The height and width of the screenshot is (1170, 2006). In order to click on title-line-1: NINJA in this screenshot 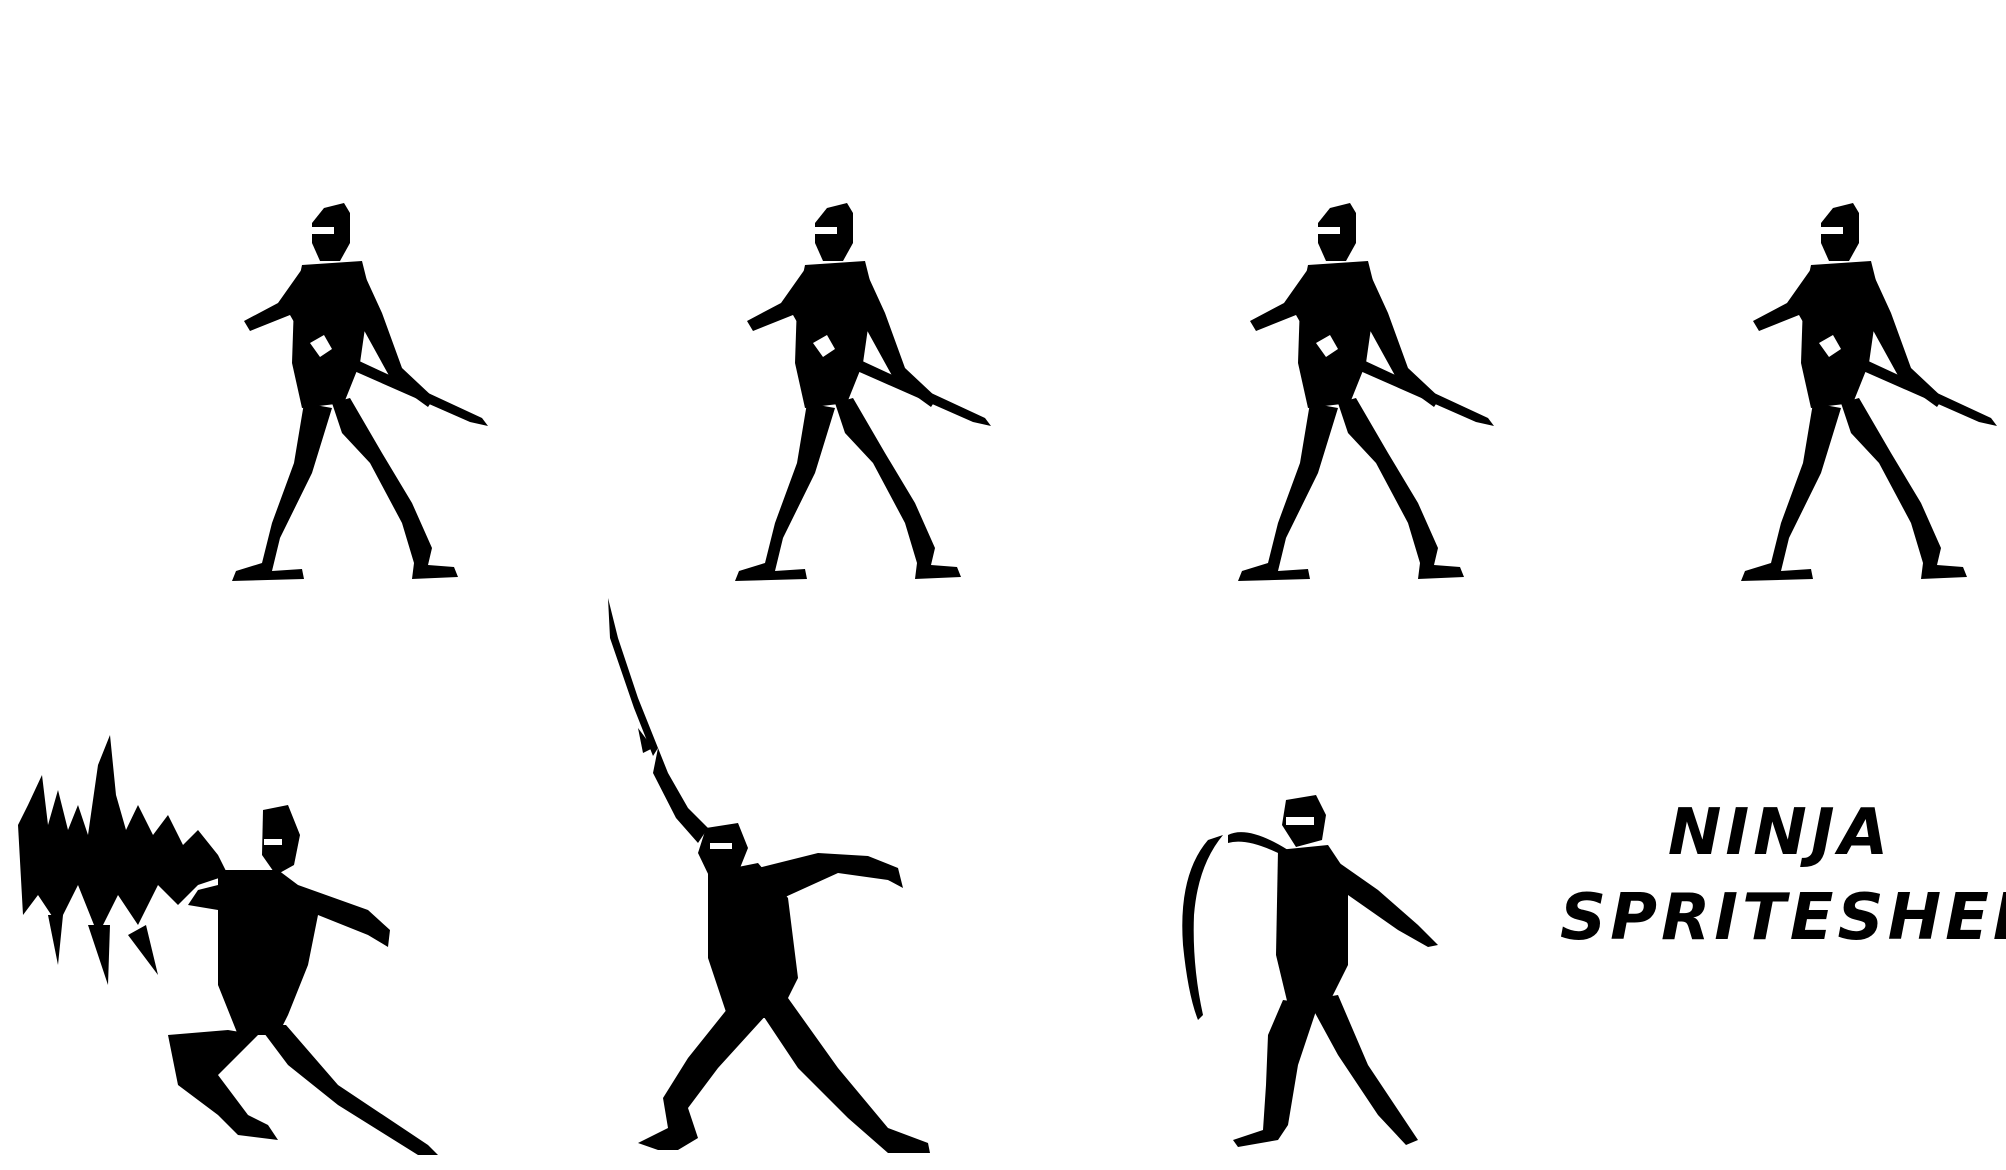, I will do `click(1780, 833)`.